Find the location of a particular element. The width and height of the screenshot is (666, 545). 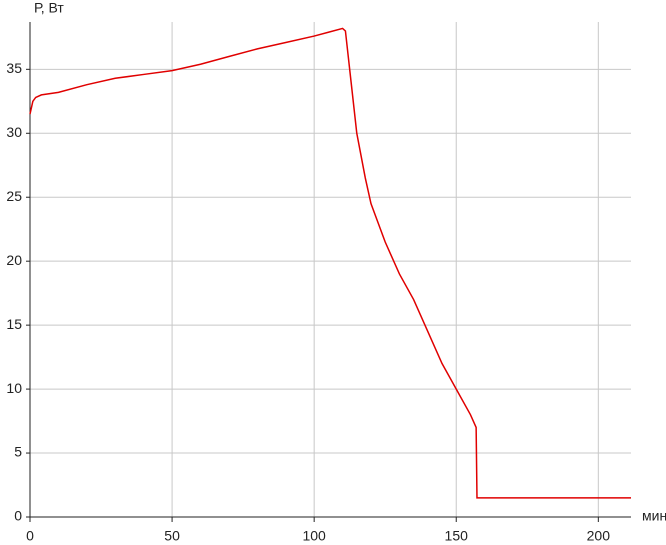

x-tick-label: 50 is located at coordinates (172, 536).